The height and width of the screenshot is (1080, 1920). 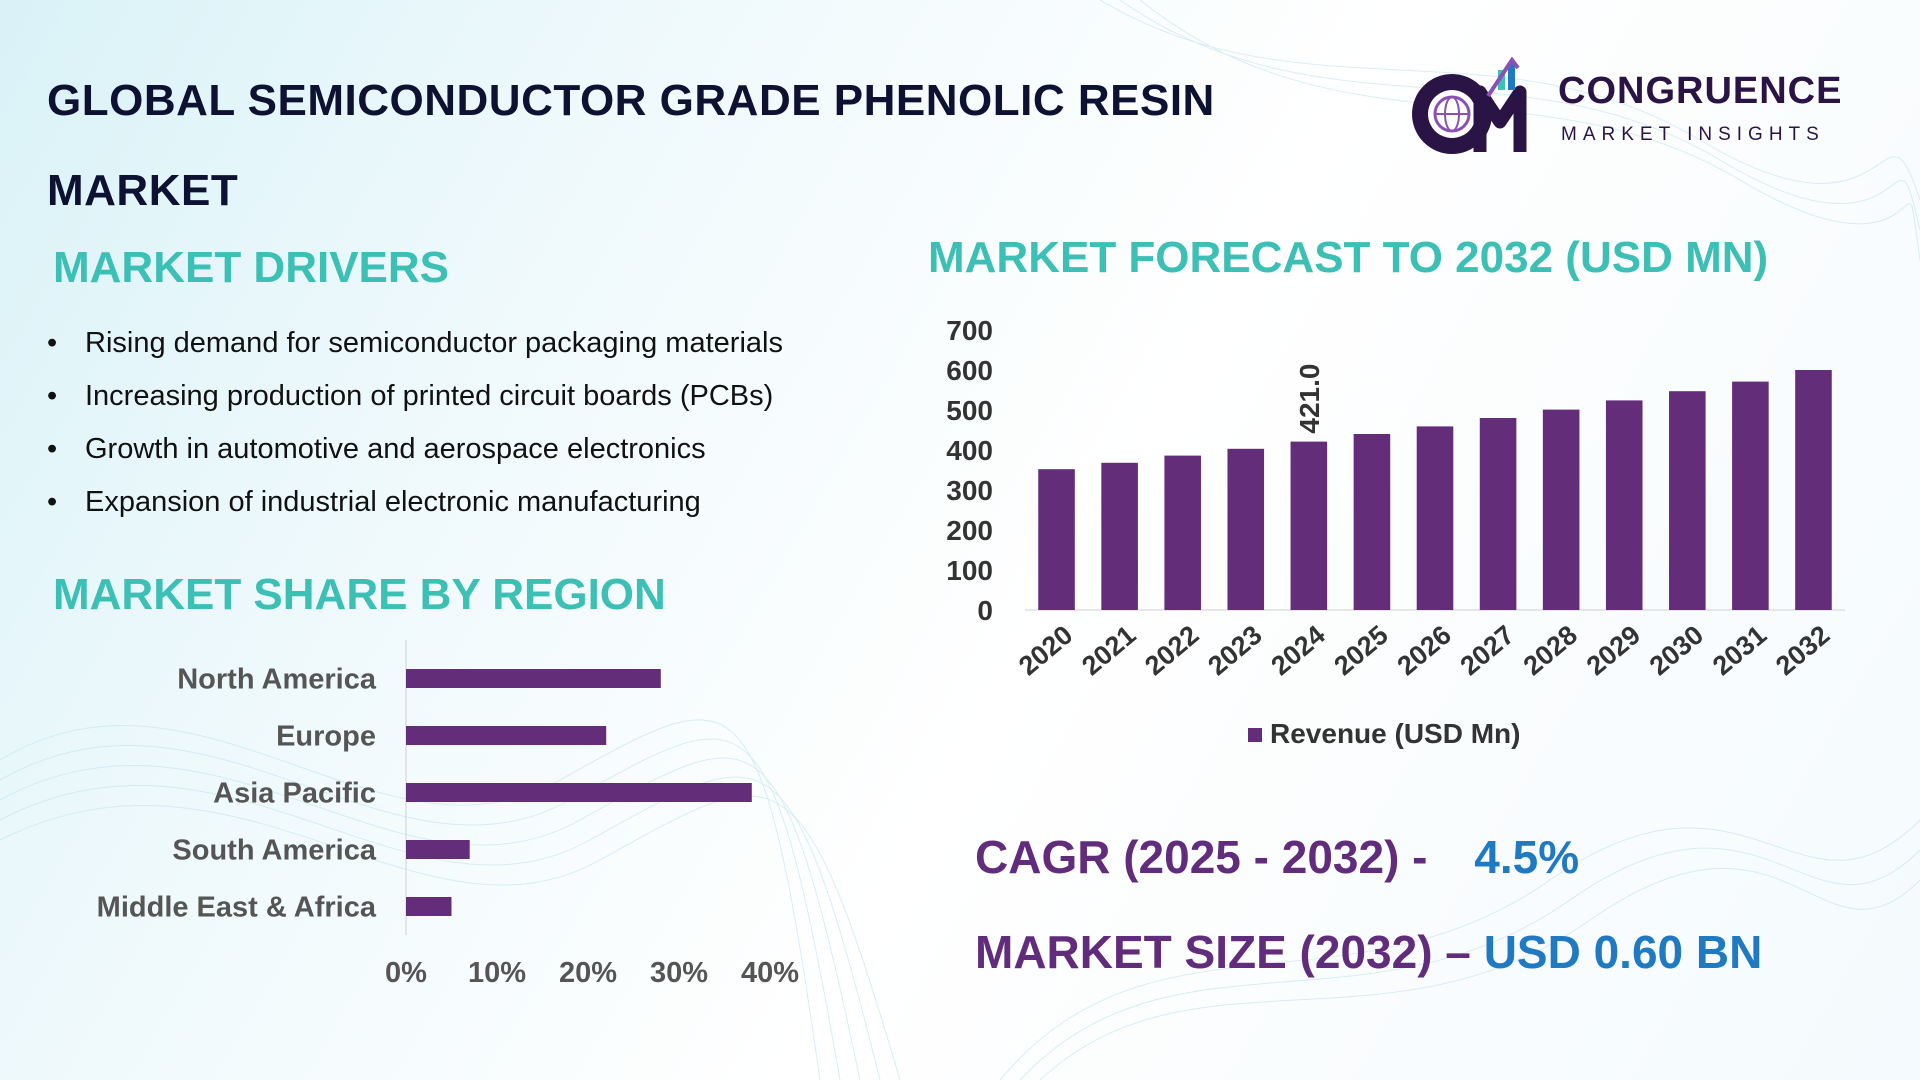 I want to click on region-heading: MARKET SHARE BY REGION, so click(x=359, y=594).